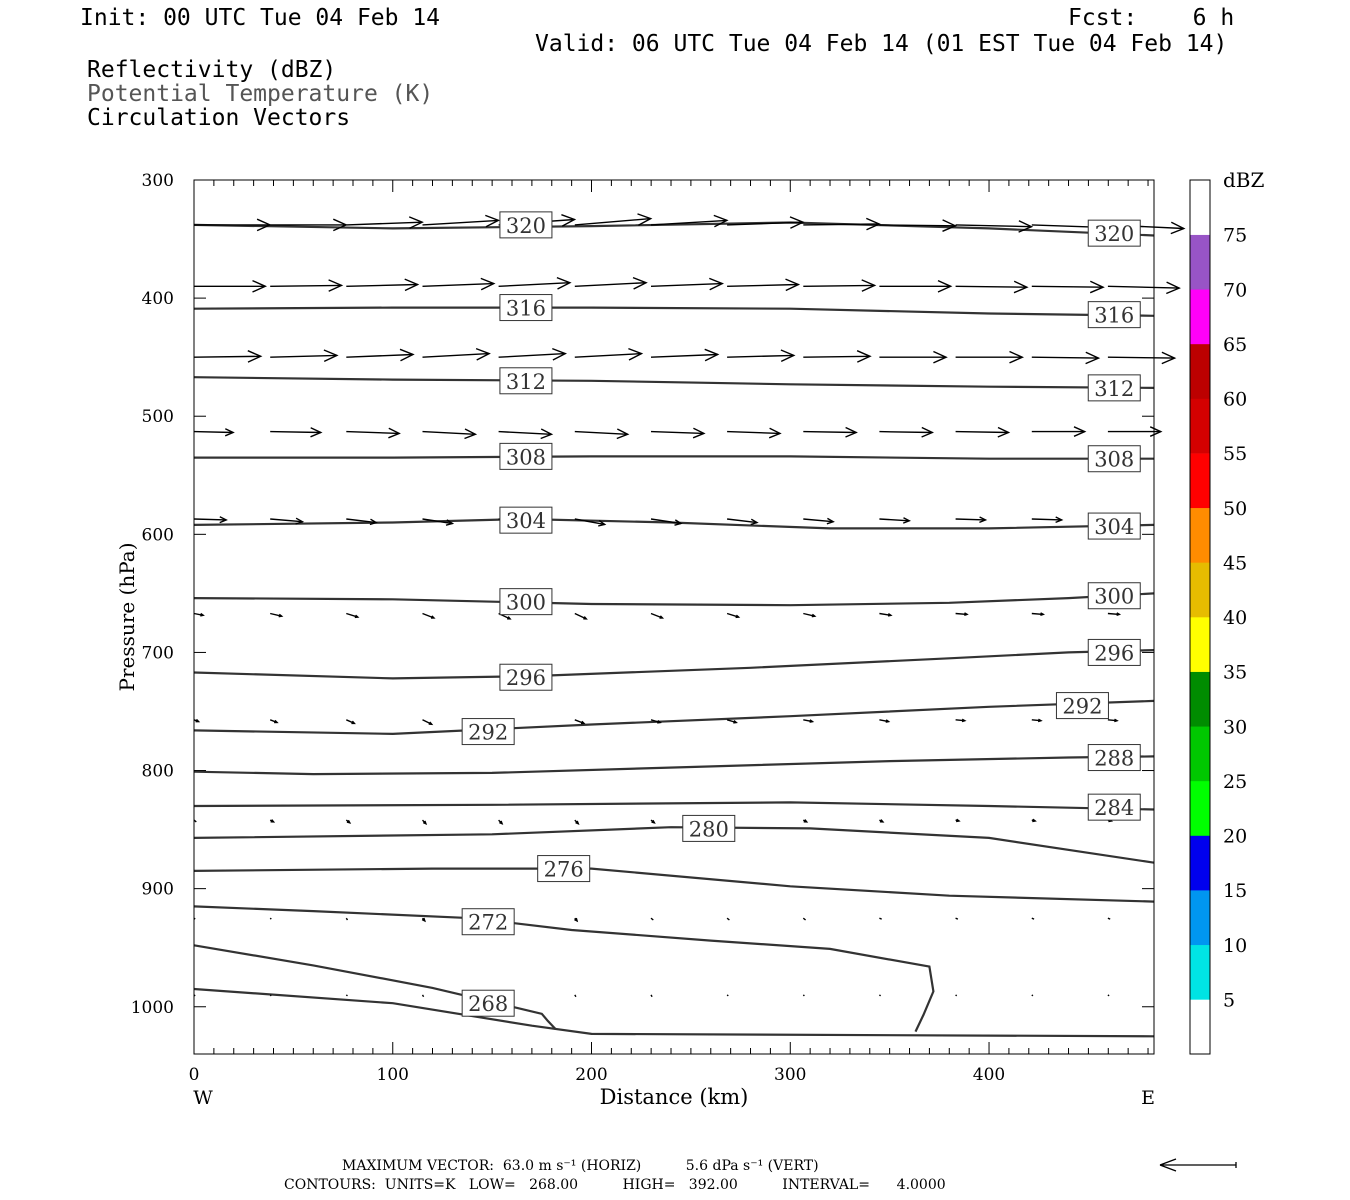 The width and height of the screenshot is (1350, 1200). What do you see at coordinates (1114, 808) in the screenshot?
I see `contour-label: 284` at bounding box center [1114, 808].